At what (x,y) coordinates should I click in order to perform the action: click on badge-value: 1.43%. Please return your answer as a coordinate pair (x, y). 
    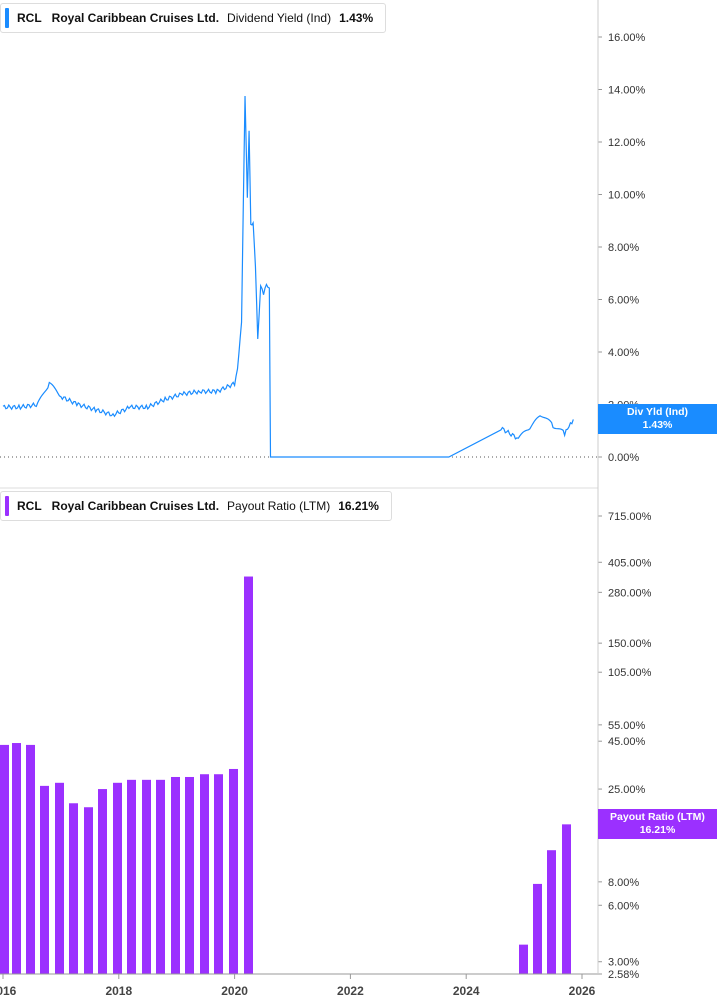
    Looking at the image, I should click on (657, 425).